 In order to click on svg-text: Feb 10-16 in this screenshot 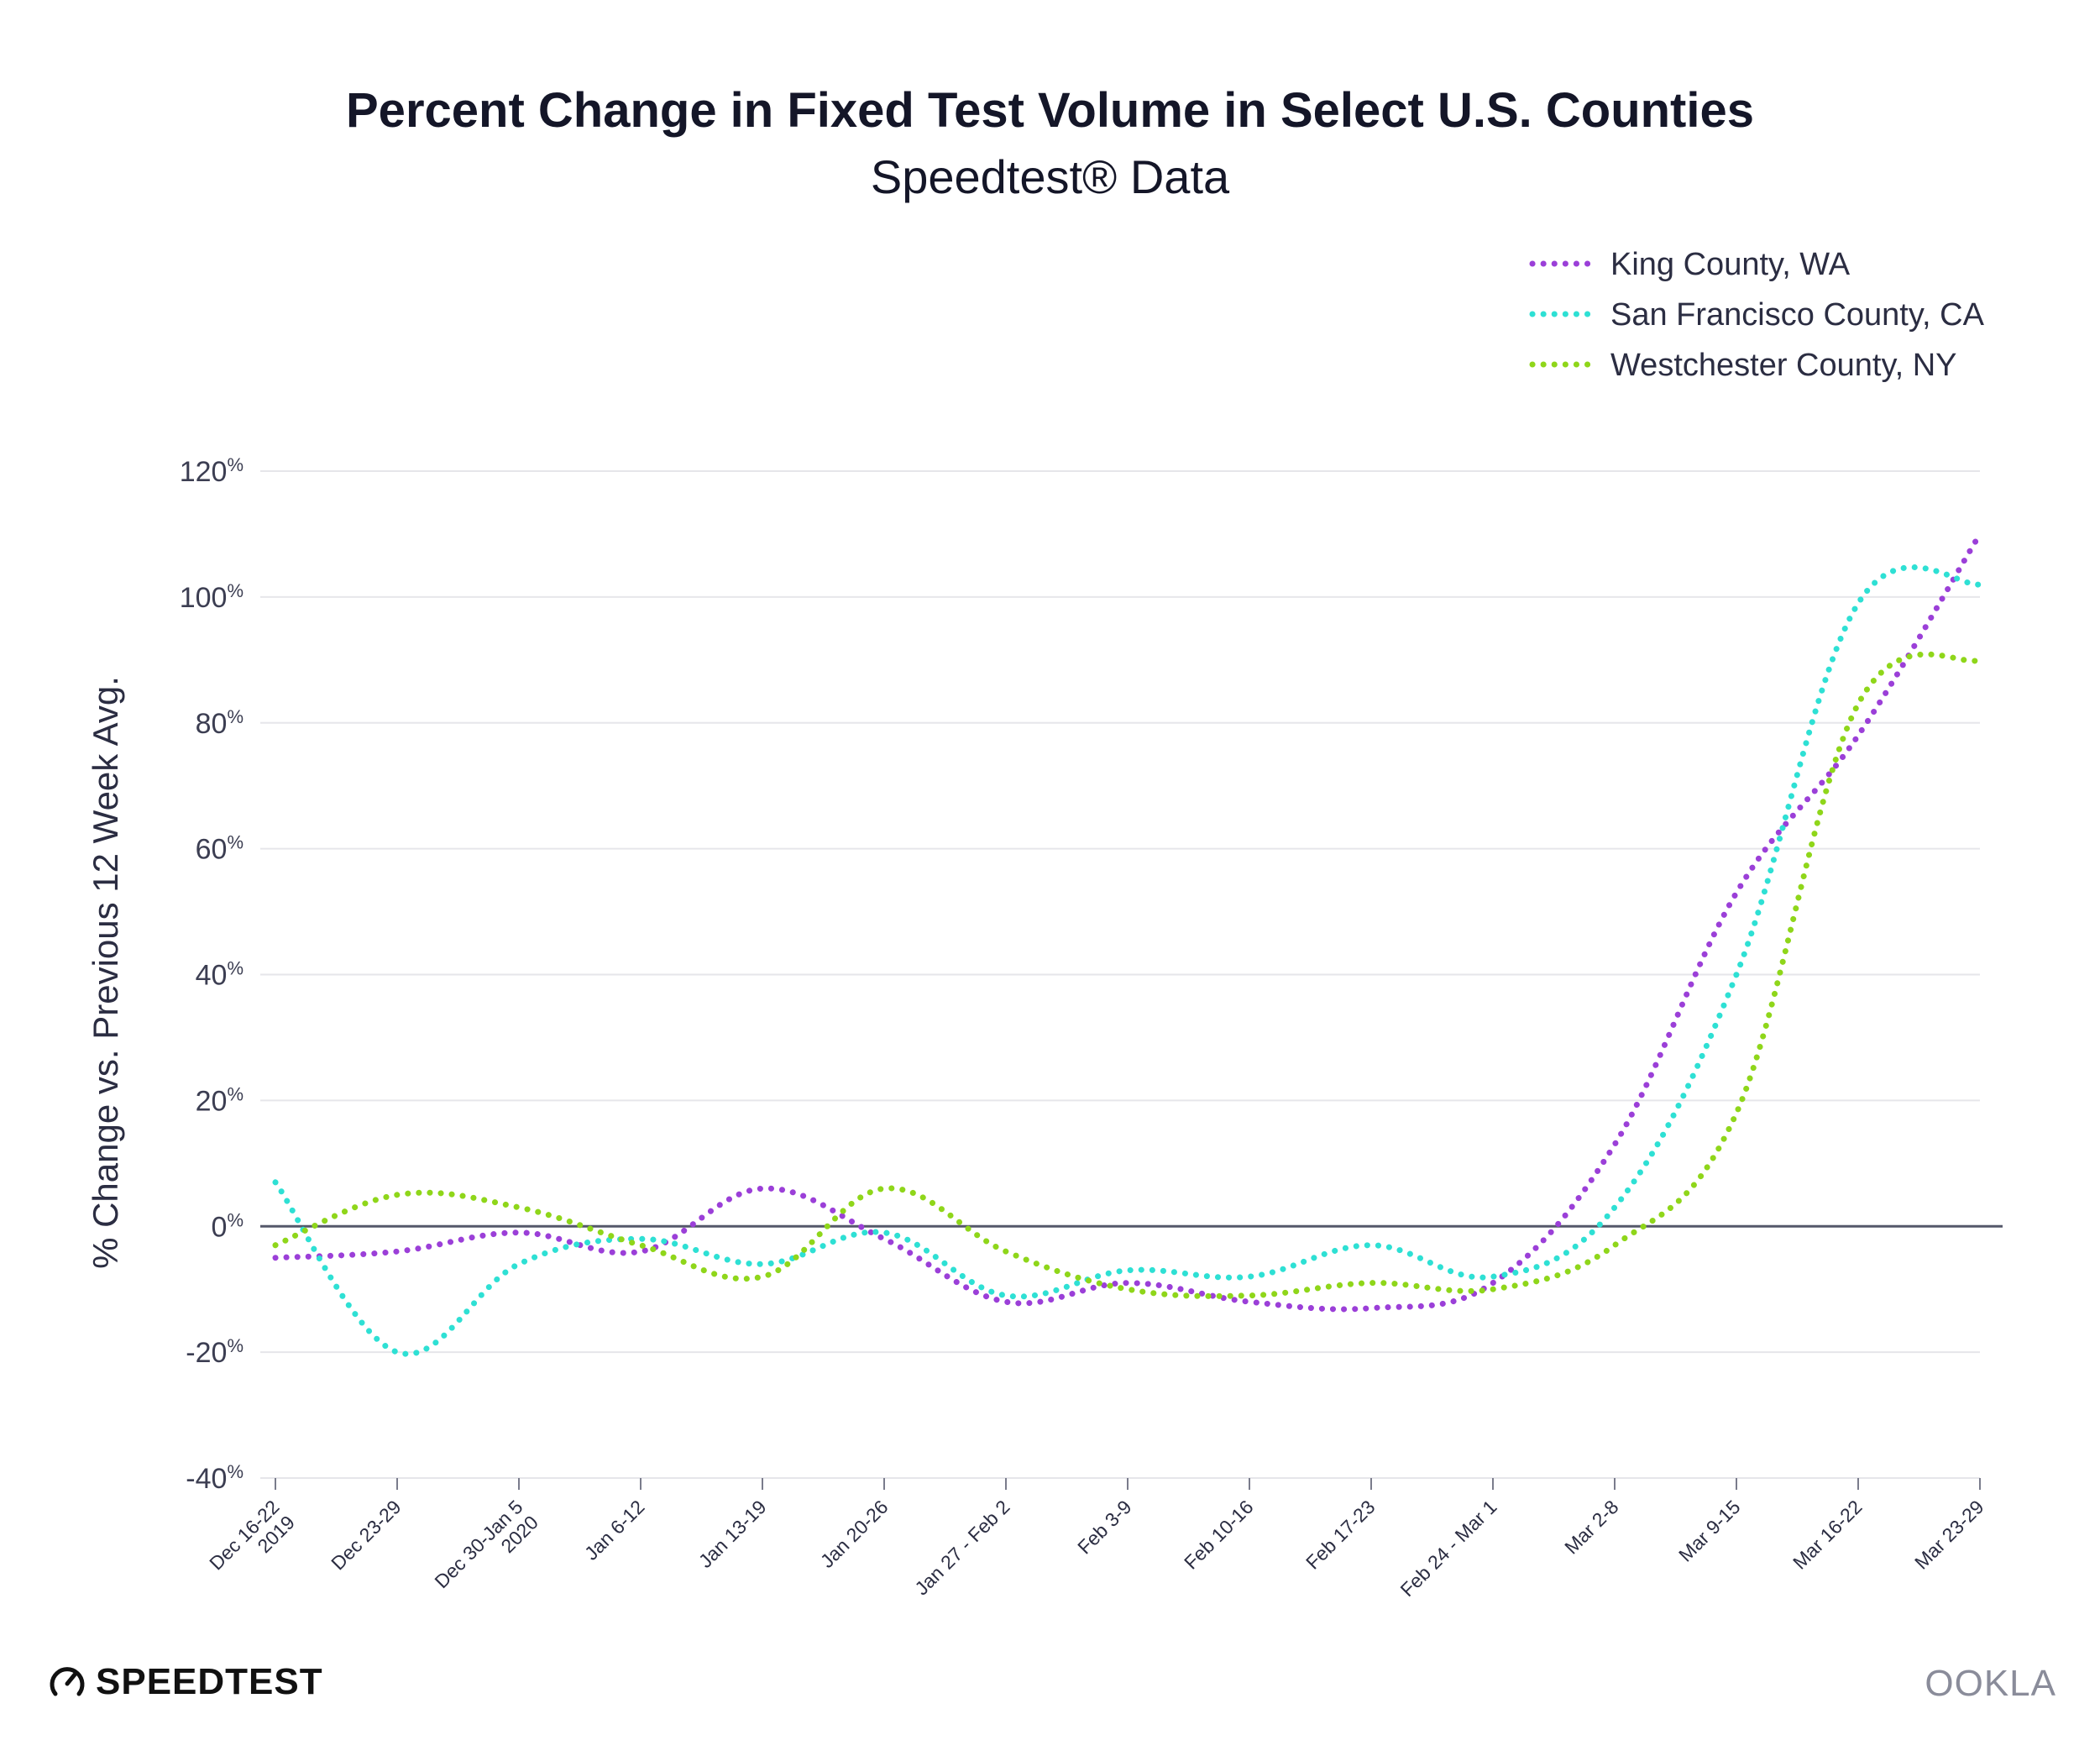, I will do `click(1219, 1535)`.